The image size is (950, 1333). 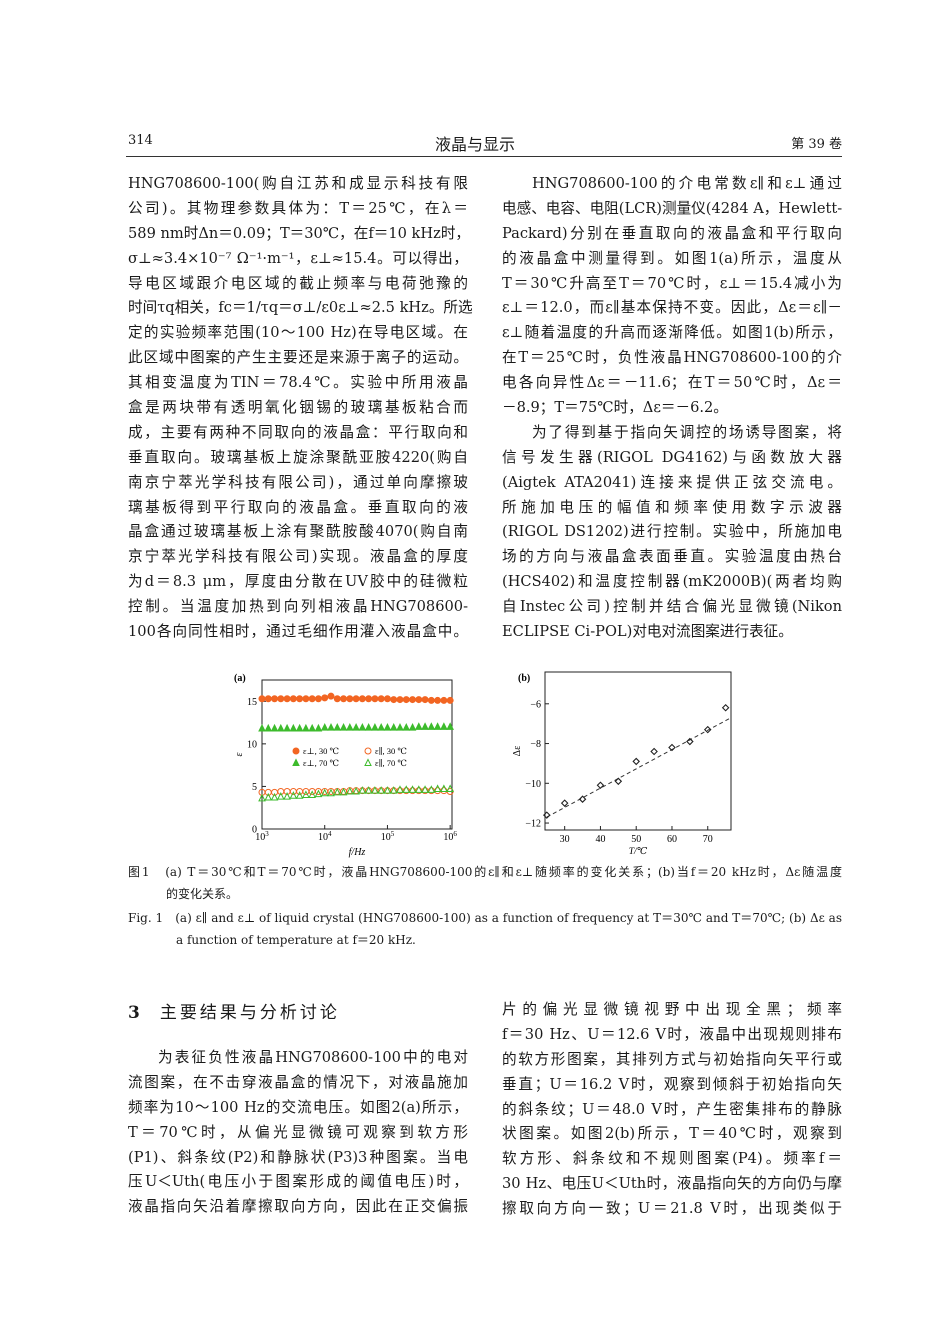 I want to click on y-tick-label: 15, so click(x=252, y=702).